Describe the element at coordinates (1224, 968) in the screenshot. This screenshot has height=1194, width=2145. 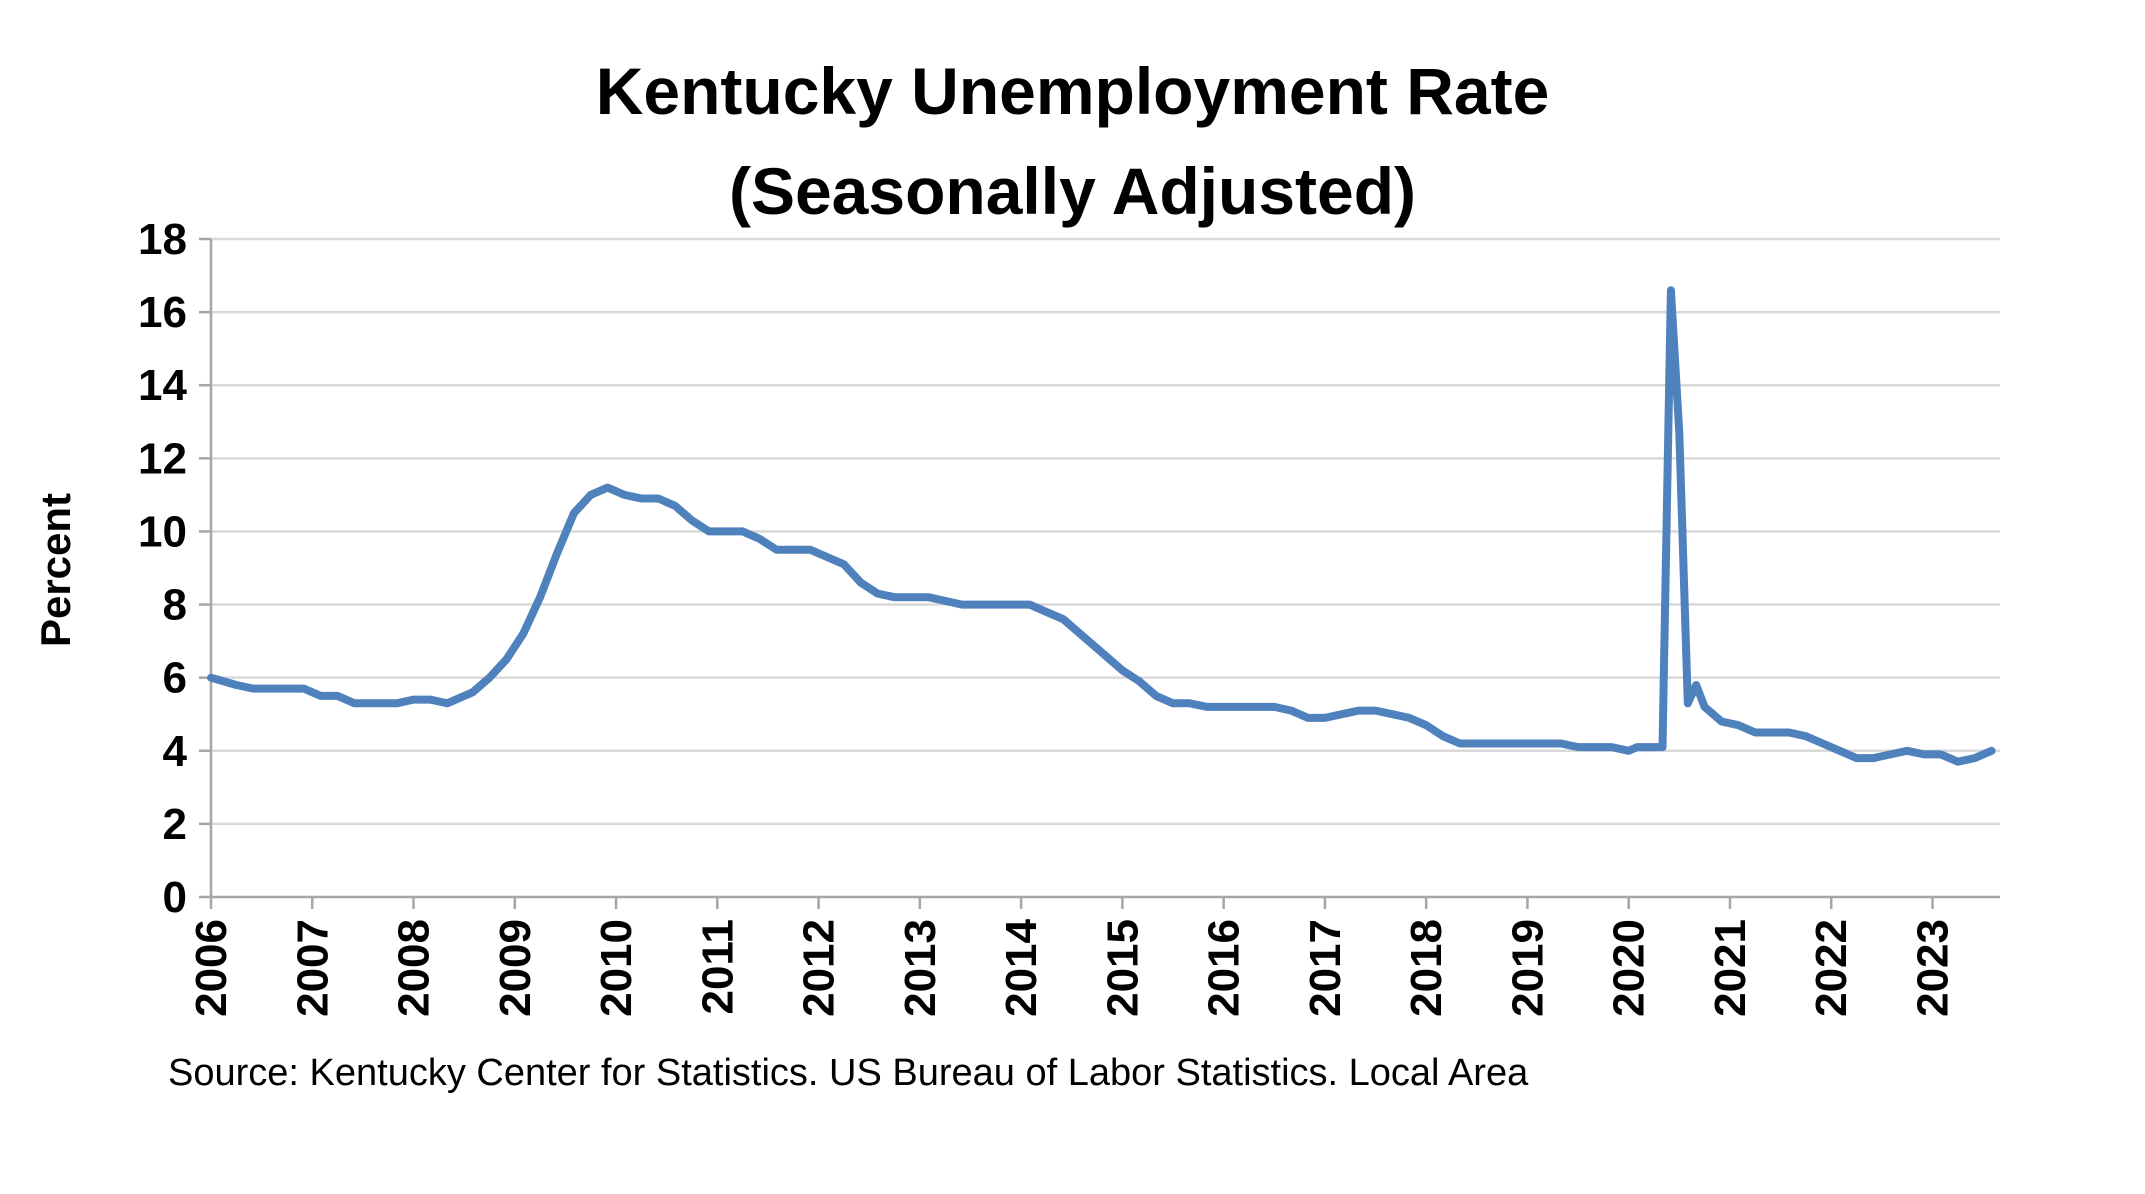
I see `x-tick-label-2016: 2016` at that location.